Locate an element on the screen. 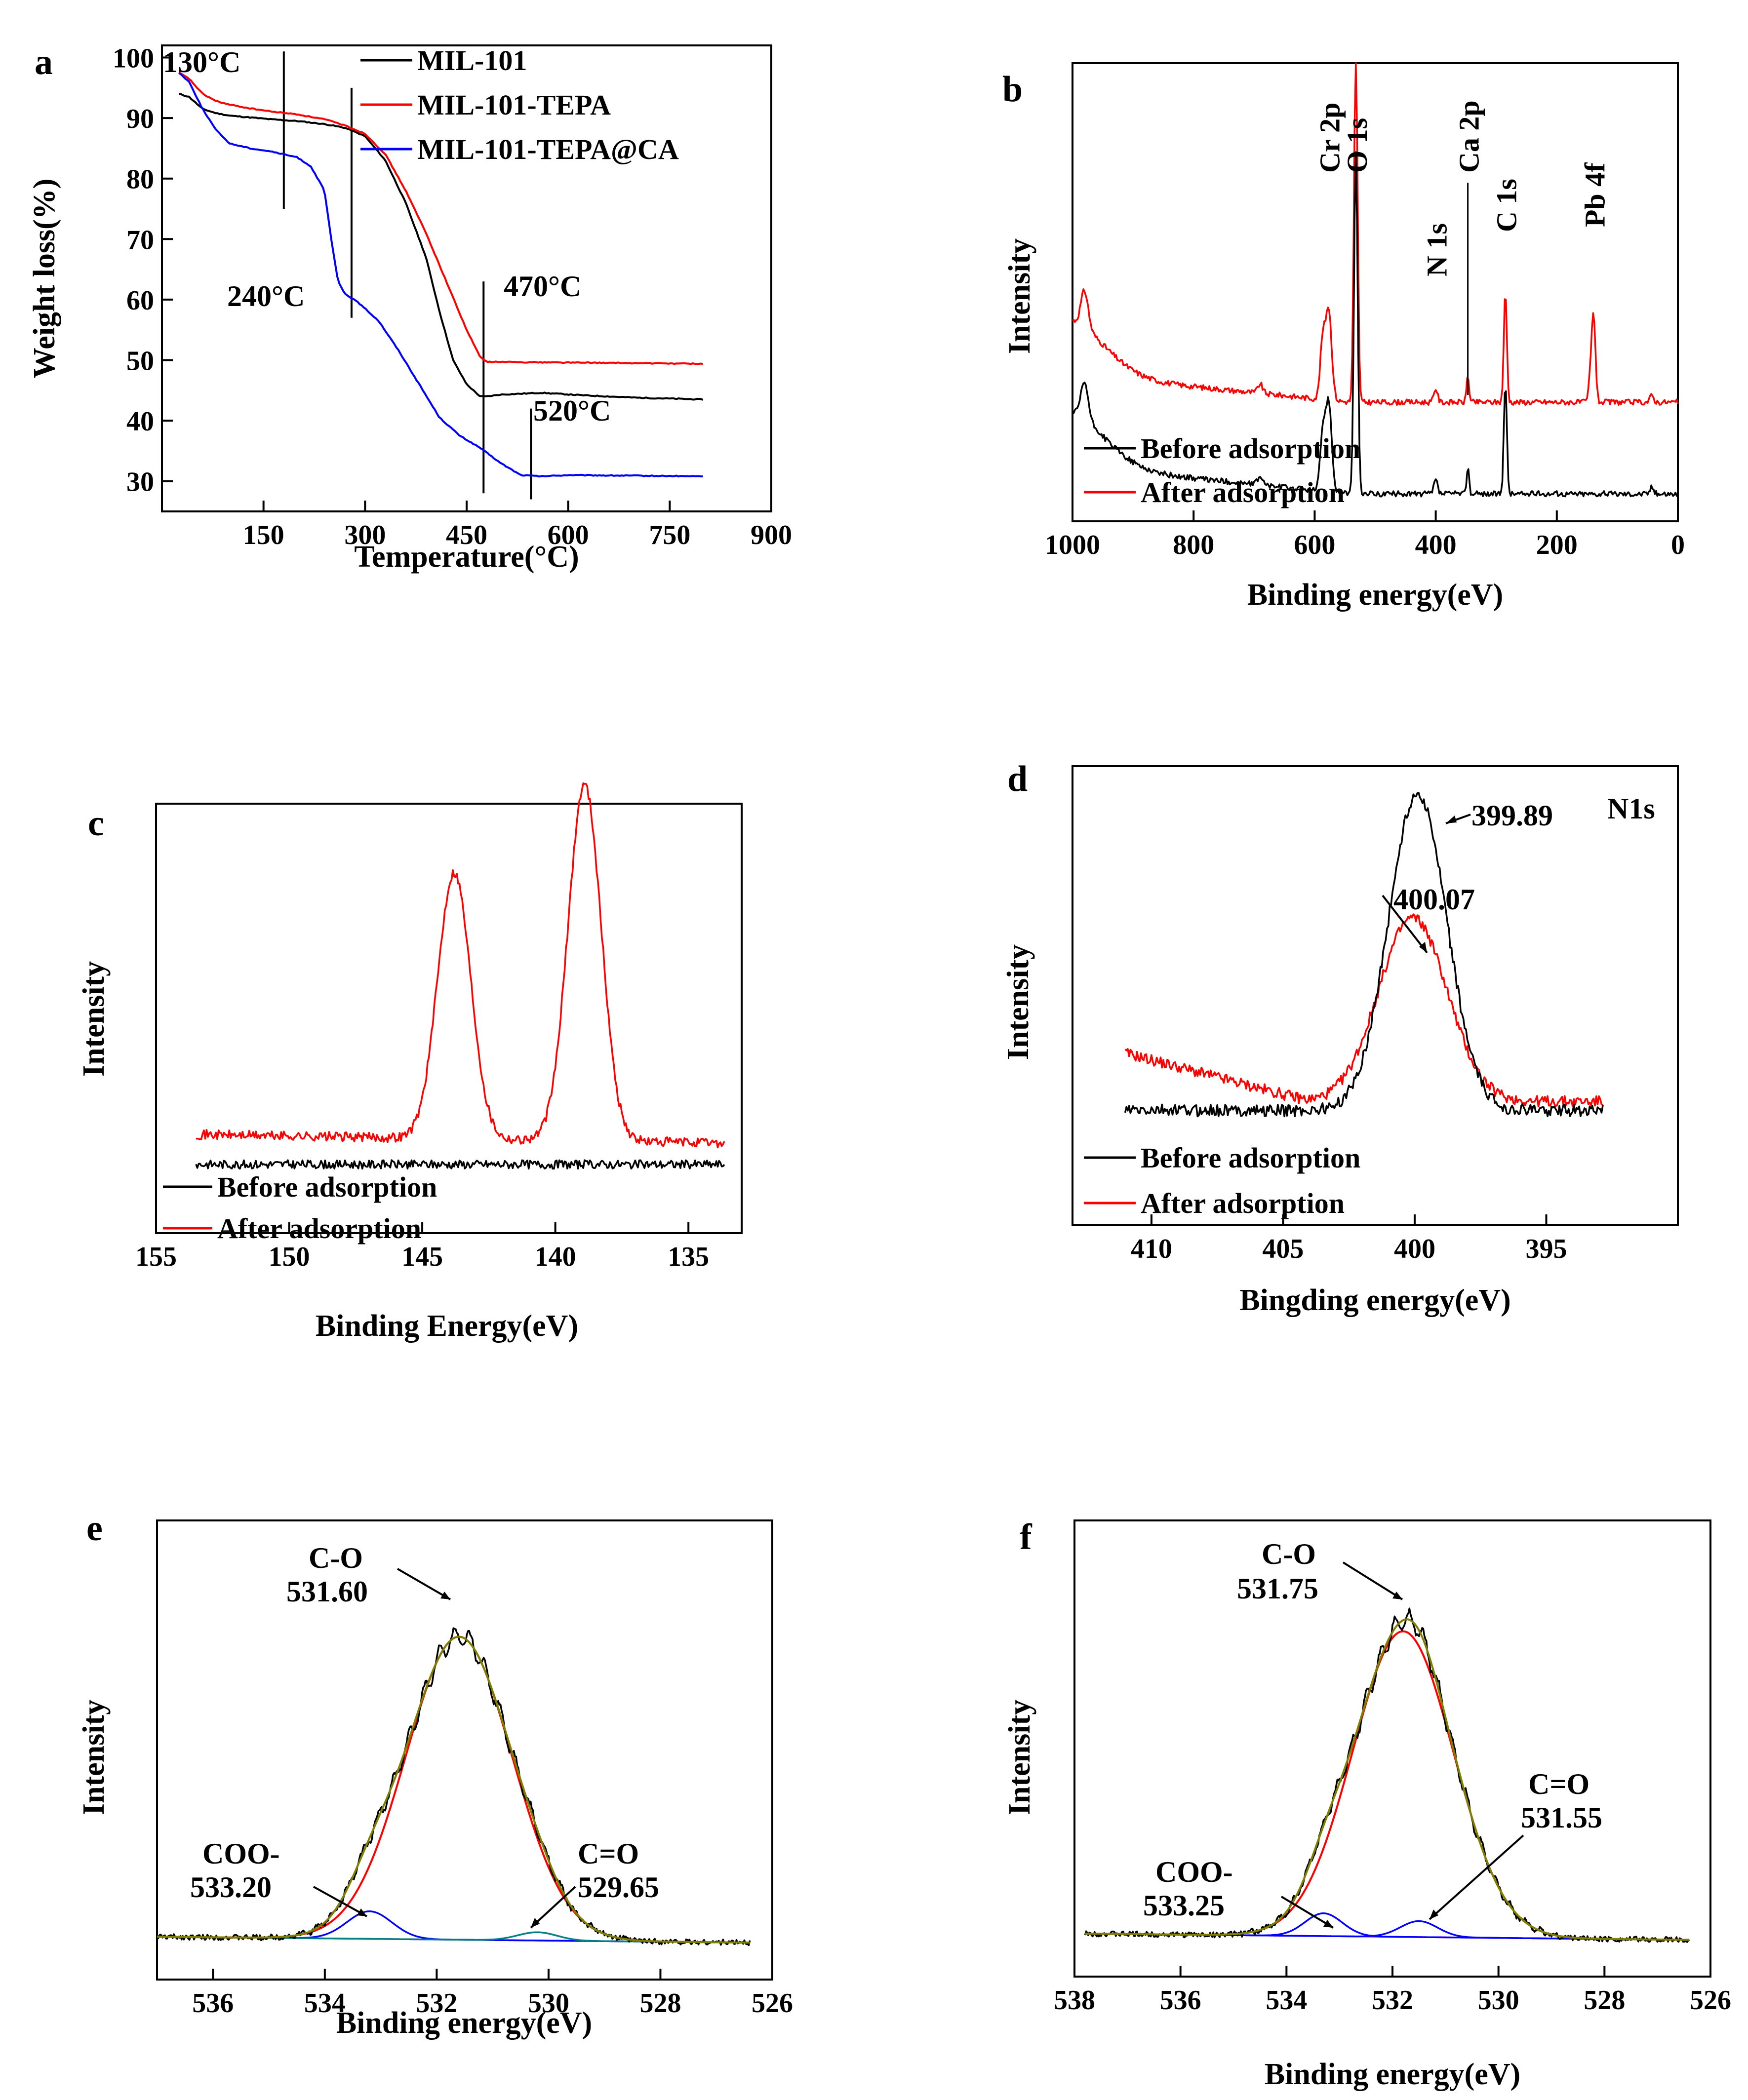 The width and height of the screenshot is (1748, 2100). x-tick-label-d-395: 395 is located at coordinates (1546, 1249).